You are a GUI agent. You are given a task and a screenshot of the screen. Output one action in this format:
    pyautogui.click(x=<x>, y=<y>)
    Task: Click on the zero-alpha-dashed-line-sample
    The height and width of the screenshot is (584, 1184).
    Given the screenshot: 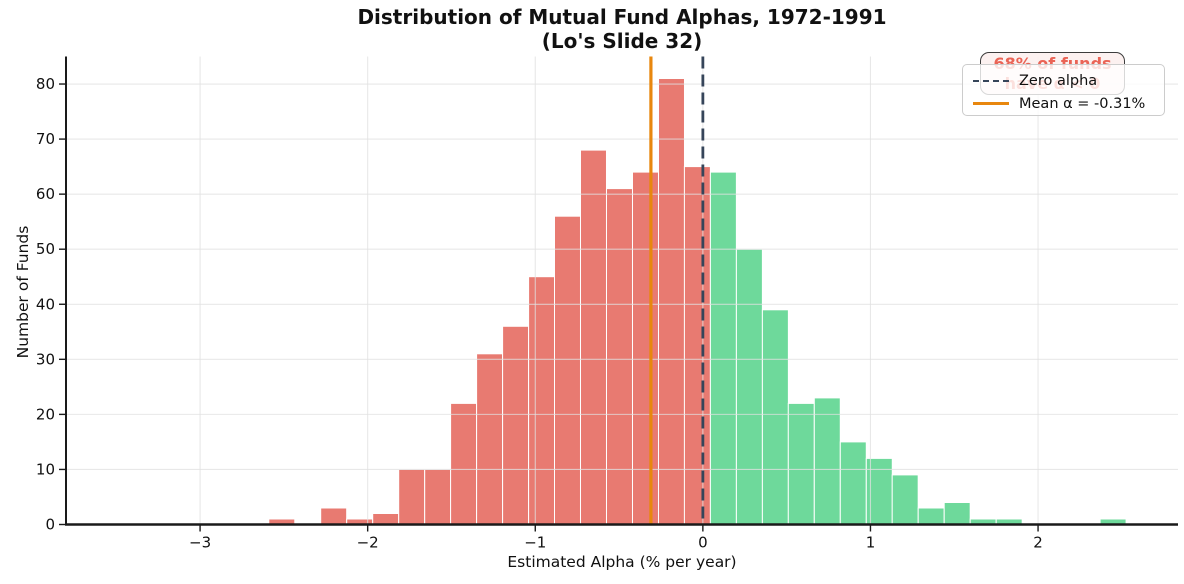 What is the action you would take?
    pyautogui.click(x=991, y=80)
    